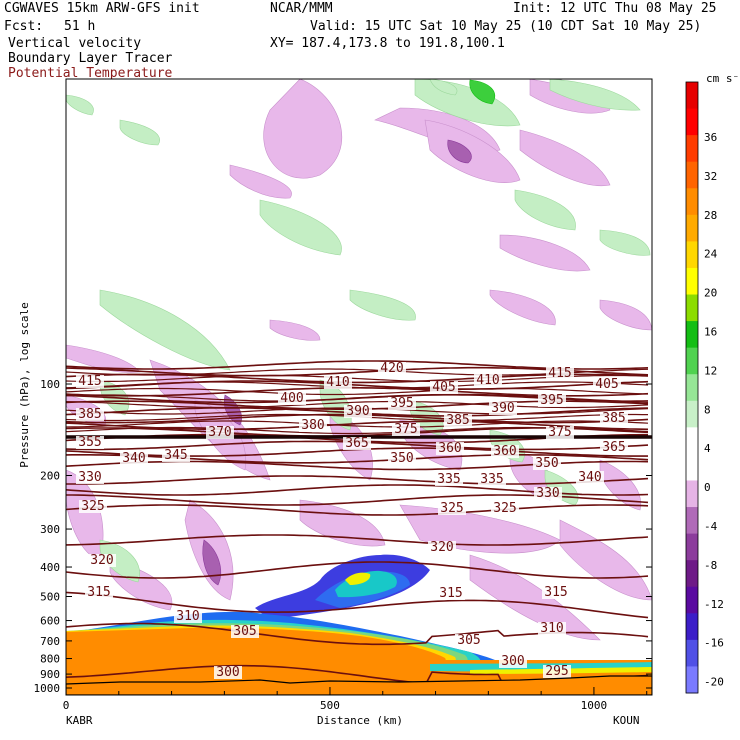 Image resolution: width=740 pixels, height=740 pixels. I want to click on field-boundary-layer-tracer: Boundary Layer Tracer, so click(90, 58).